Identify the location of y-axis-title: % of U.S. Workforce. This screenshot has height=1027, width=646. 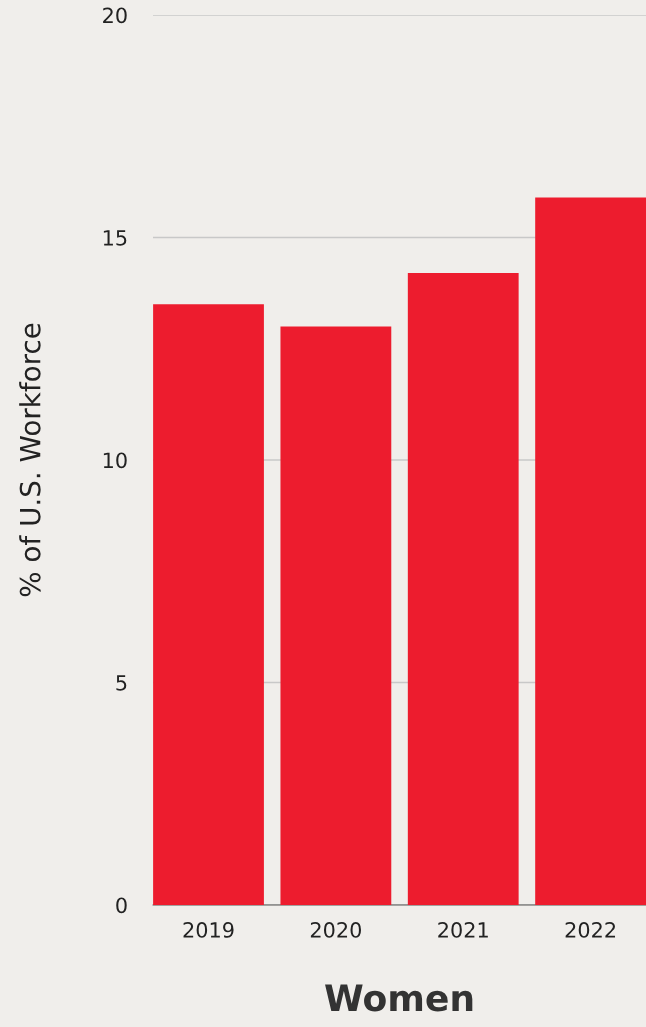
(30, 460).